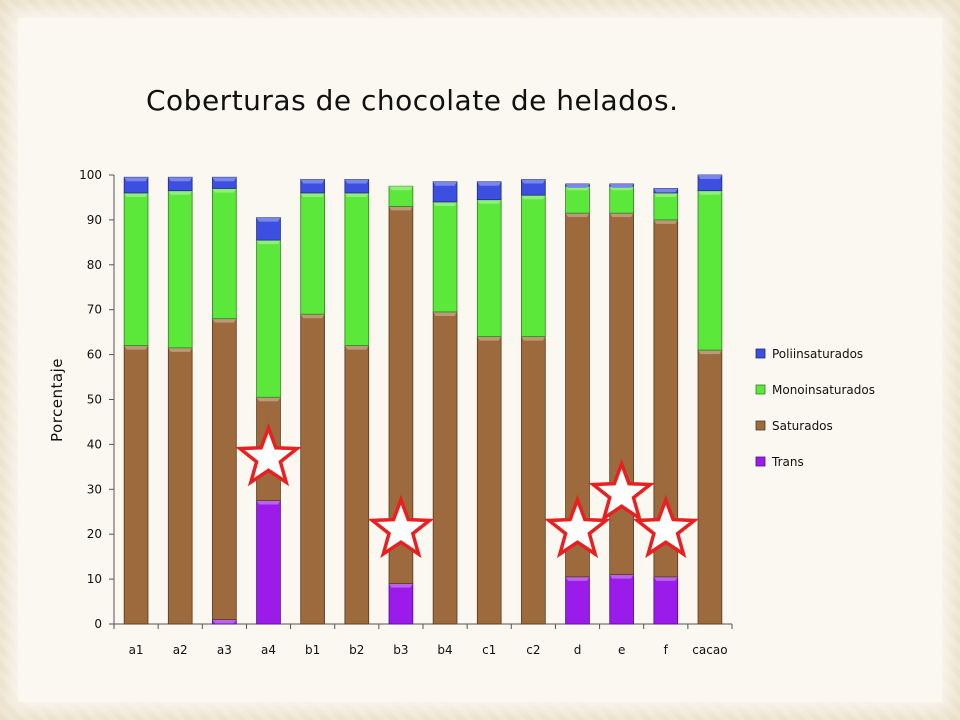 This screenshot has width=960, height=720. I want to click on bar-saturados-a3, so click(224, 469).